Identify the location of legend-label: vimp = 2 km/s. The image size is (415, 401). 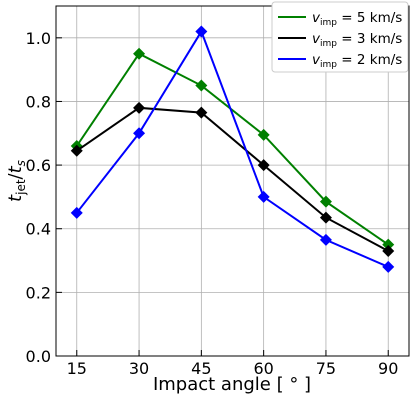
(357, 61).